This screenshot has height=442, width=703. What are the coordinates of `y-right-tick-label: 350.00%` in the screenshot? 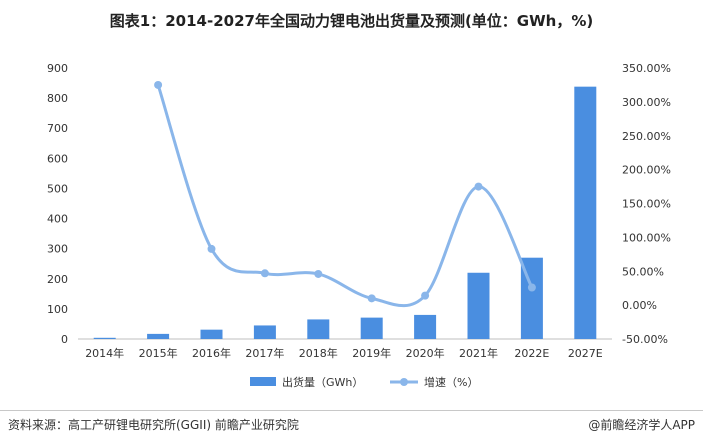 It's located at (646, 68).